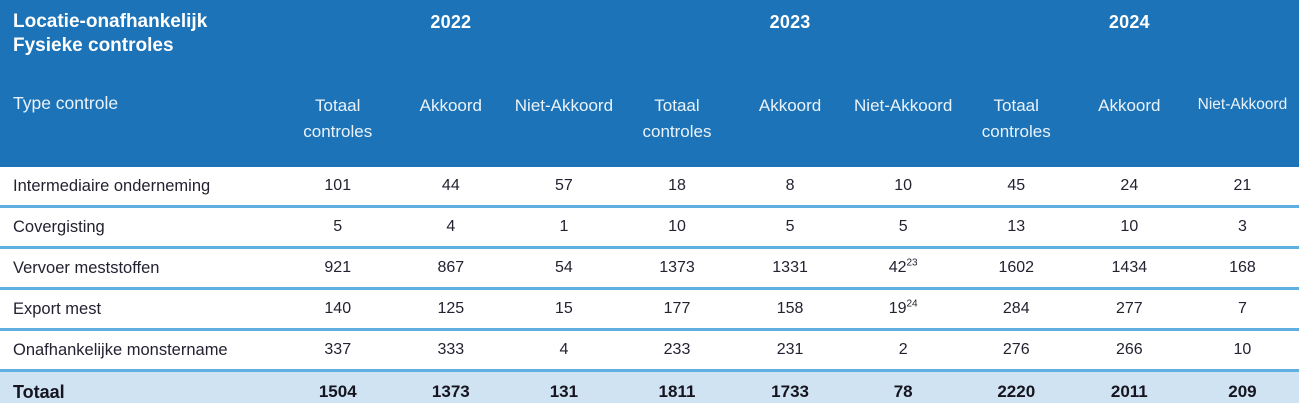 The height and width of the screenshot is (403, 1299). I want to click on cell-value: 2011, so click(1129, 386).